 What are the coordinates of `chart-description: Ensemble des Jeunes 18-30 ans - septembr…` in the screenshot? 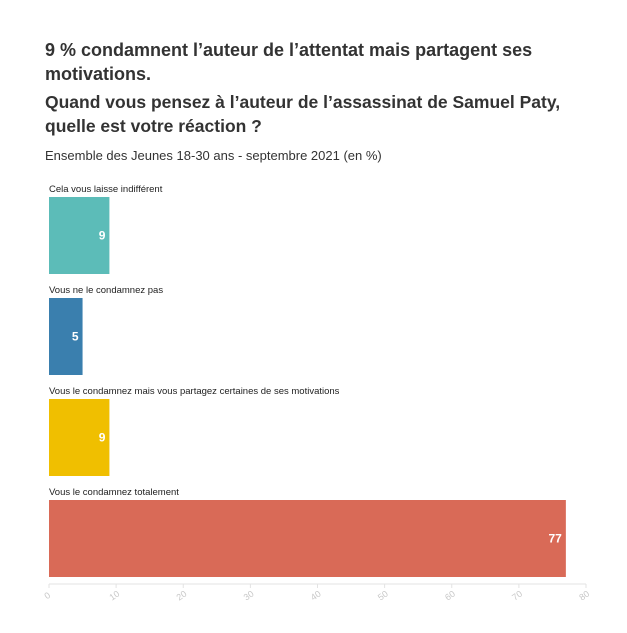 It's located at (213, 155).